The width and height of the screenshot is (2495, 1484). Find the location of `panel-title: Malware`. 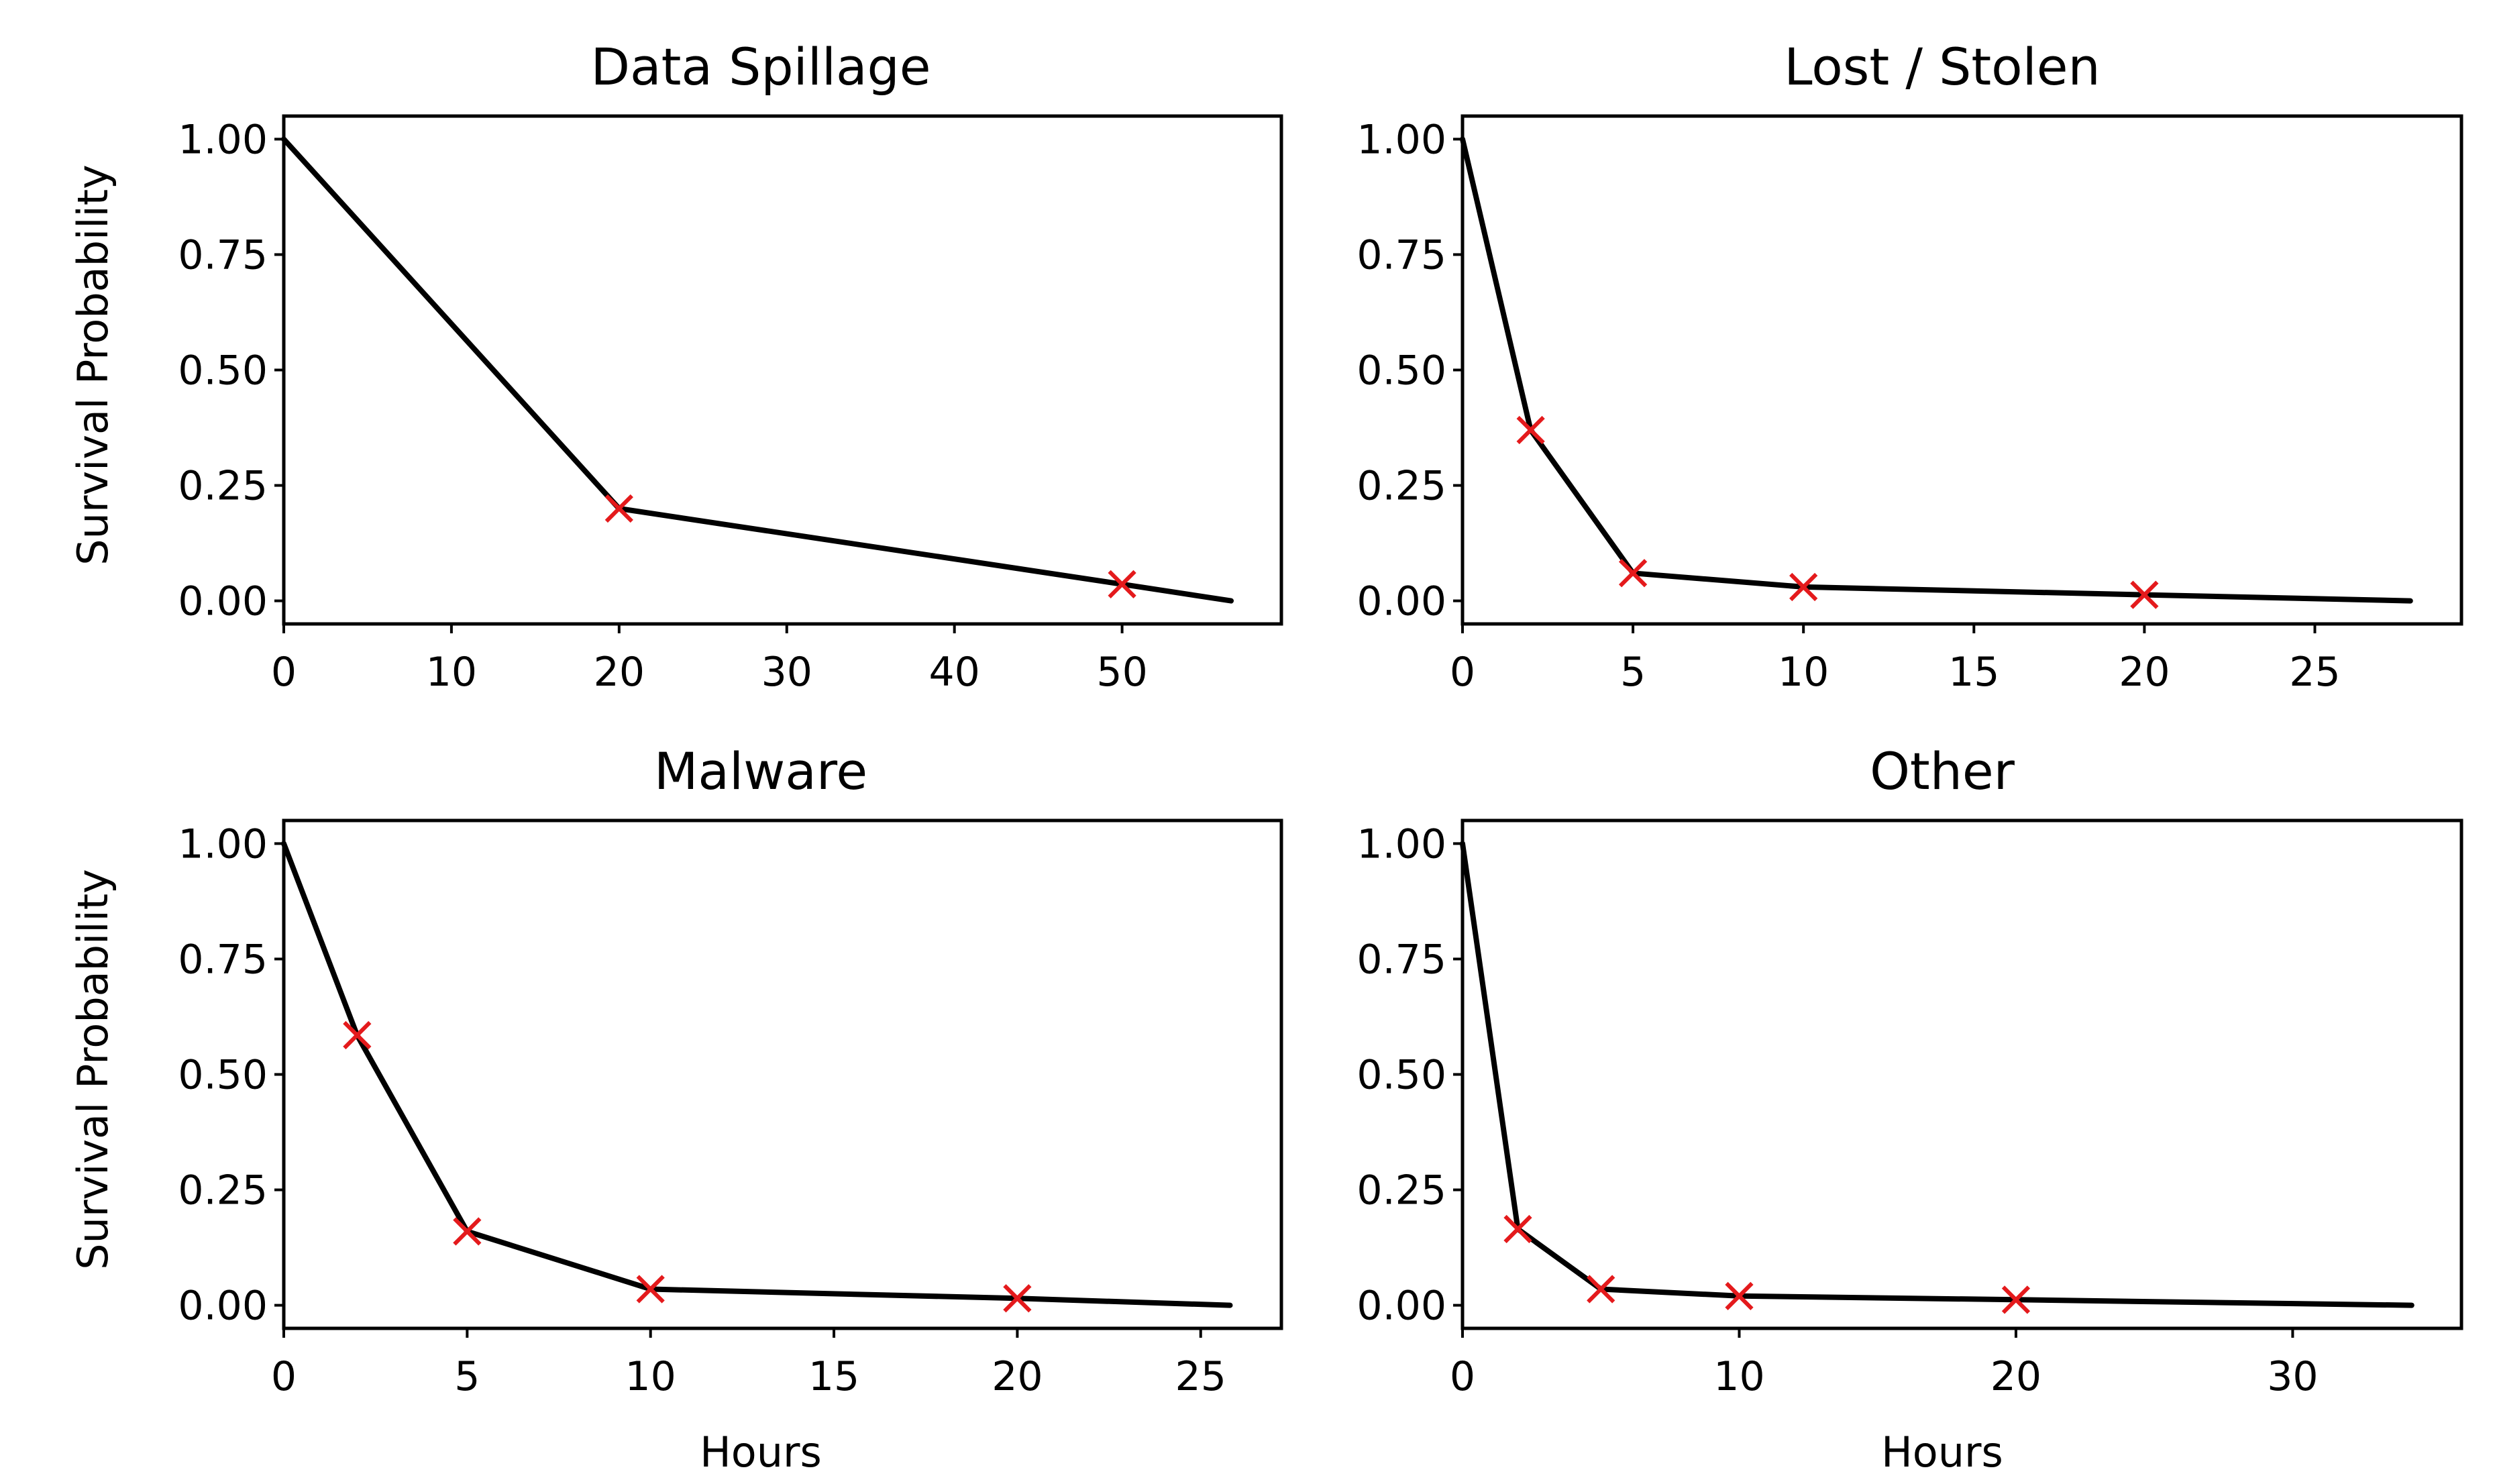

panel-title: Malware is located at coordinates (760, 771).